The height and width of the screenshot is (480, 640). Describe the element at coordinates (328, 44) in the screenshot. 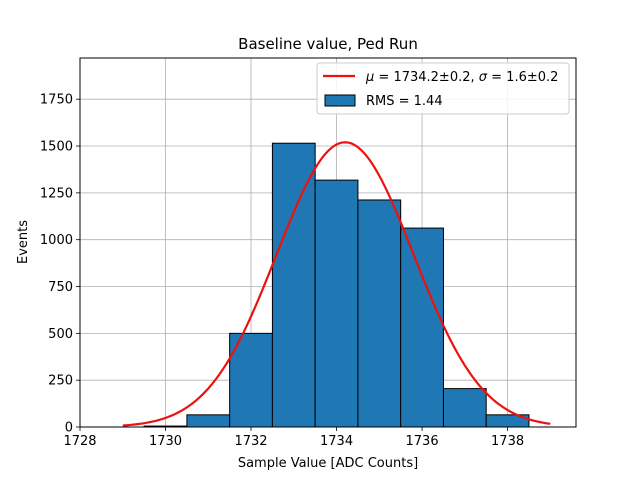

I see `chart-title: Baseline value, Ped Run` at that location.